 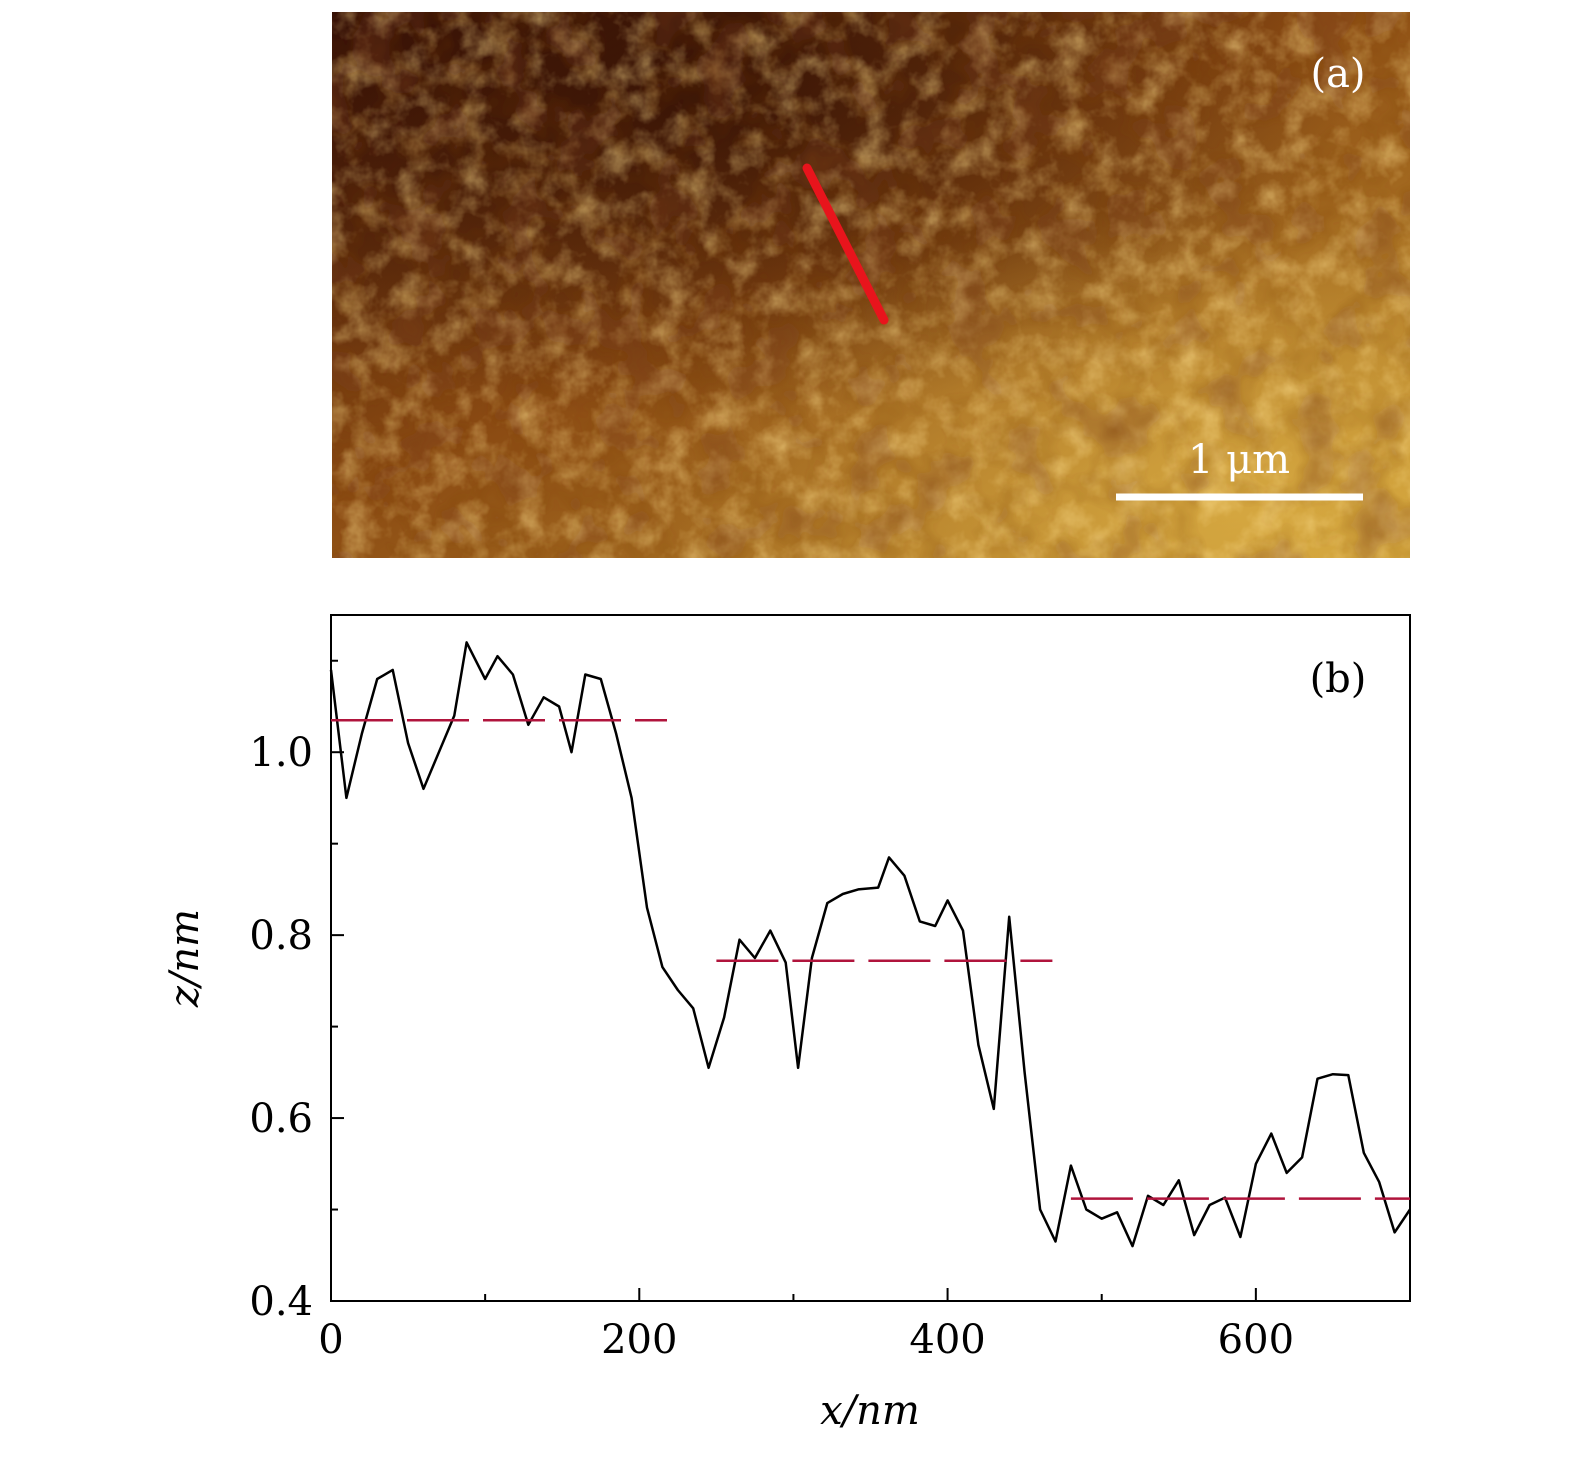 I want to click on x-tick-label: 400, so click(x=947, y=1340).